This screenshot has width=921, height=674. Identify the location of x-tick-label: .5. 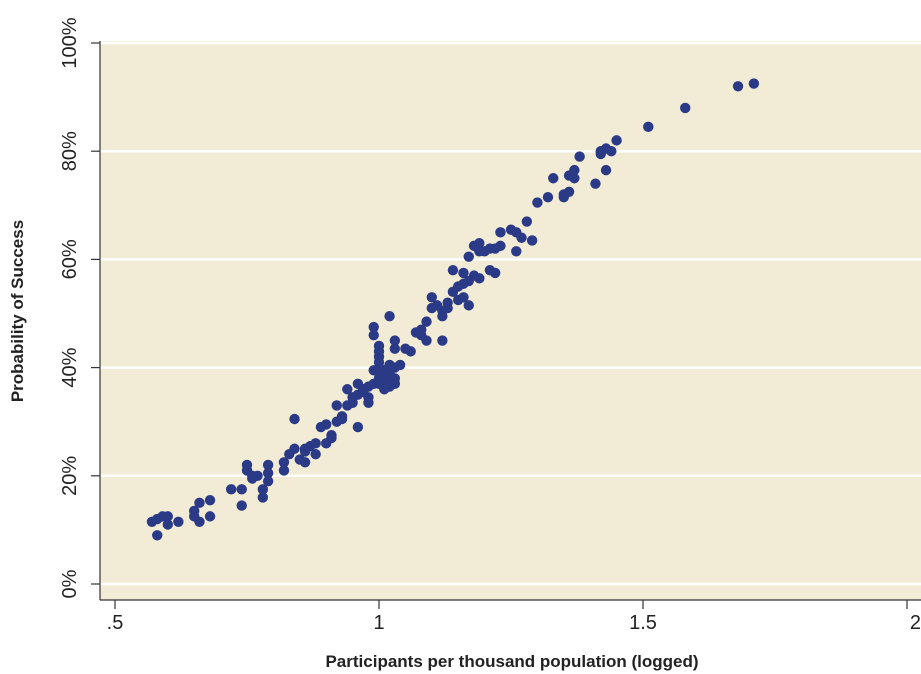
(115, 623).